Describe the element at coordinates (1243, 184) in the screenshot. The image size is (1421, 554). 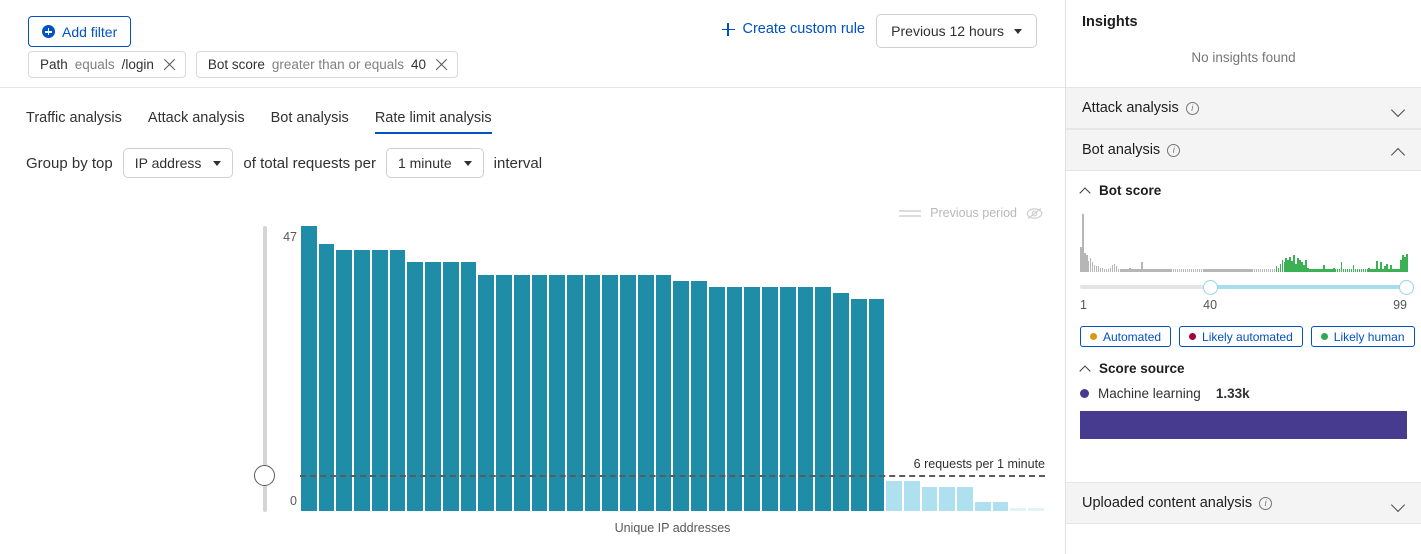
I see `bot-score-section-header: Bot score` at that location.